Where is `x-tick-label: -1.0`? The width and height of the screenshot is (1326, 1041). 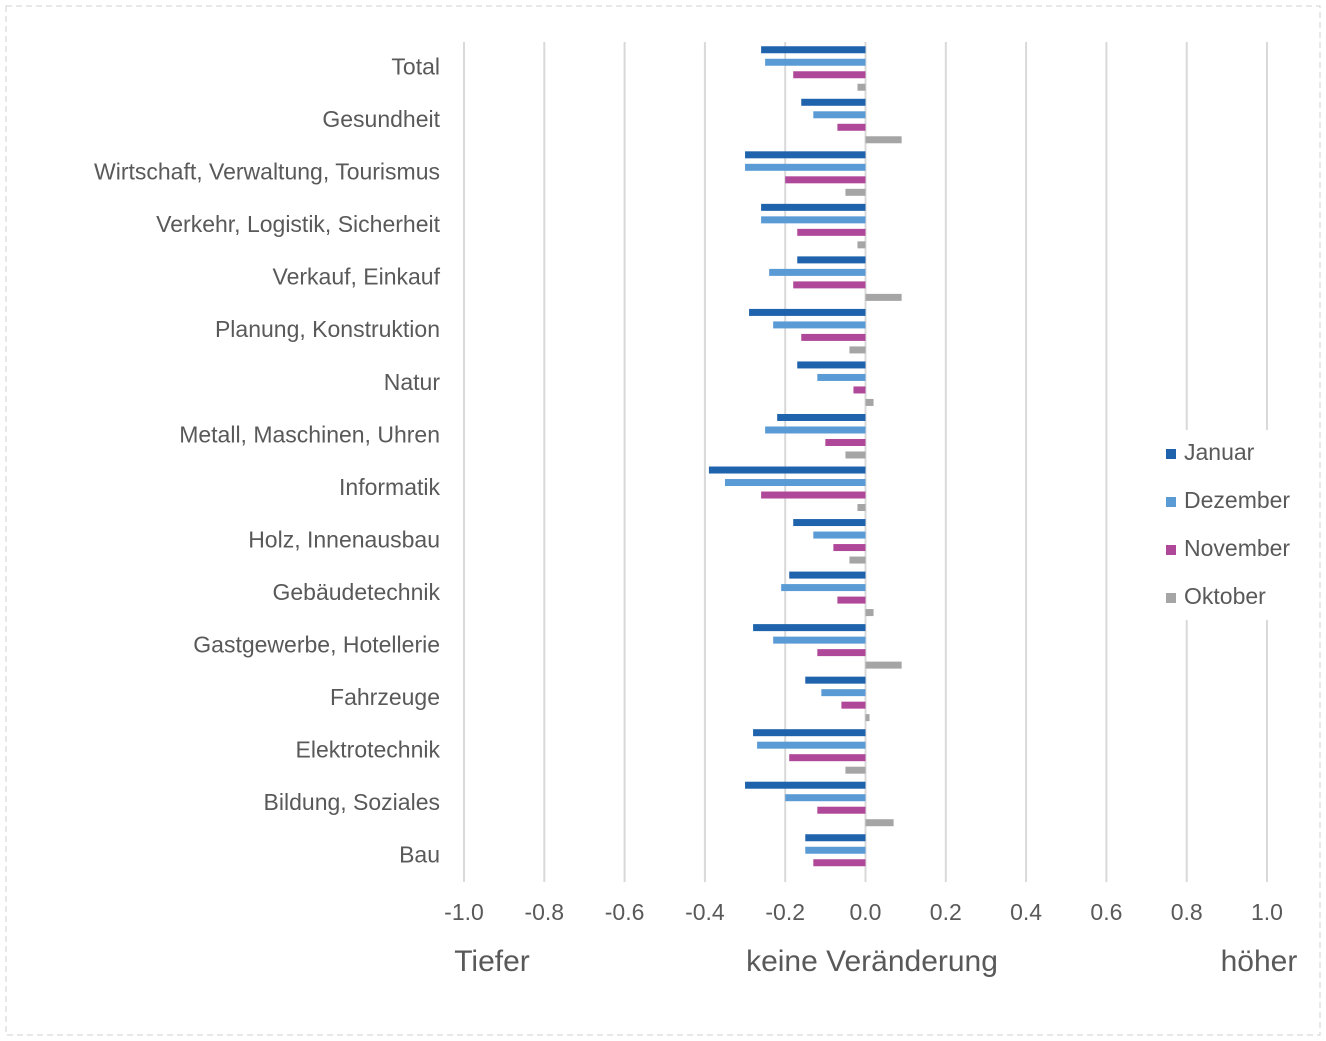 x-tick-label: -1.0 is located at coordinates (464, 912).